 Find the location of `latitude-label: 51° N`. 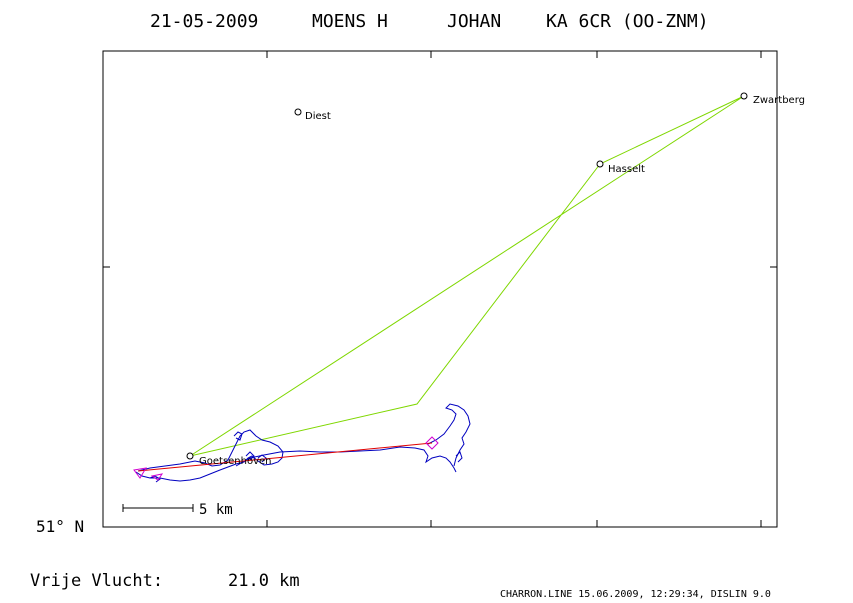

latitude-label: 51° N is located at coordinates (60, 526).